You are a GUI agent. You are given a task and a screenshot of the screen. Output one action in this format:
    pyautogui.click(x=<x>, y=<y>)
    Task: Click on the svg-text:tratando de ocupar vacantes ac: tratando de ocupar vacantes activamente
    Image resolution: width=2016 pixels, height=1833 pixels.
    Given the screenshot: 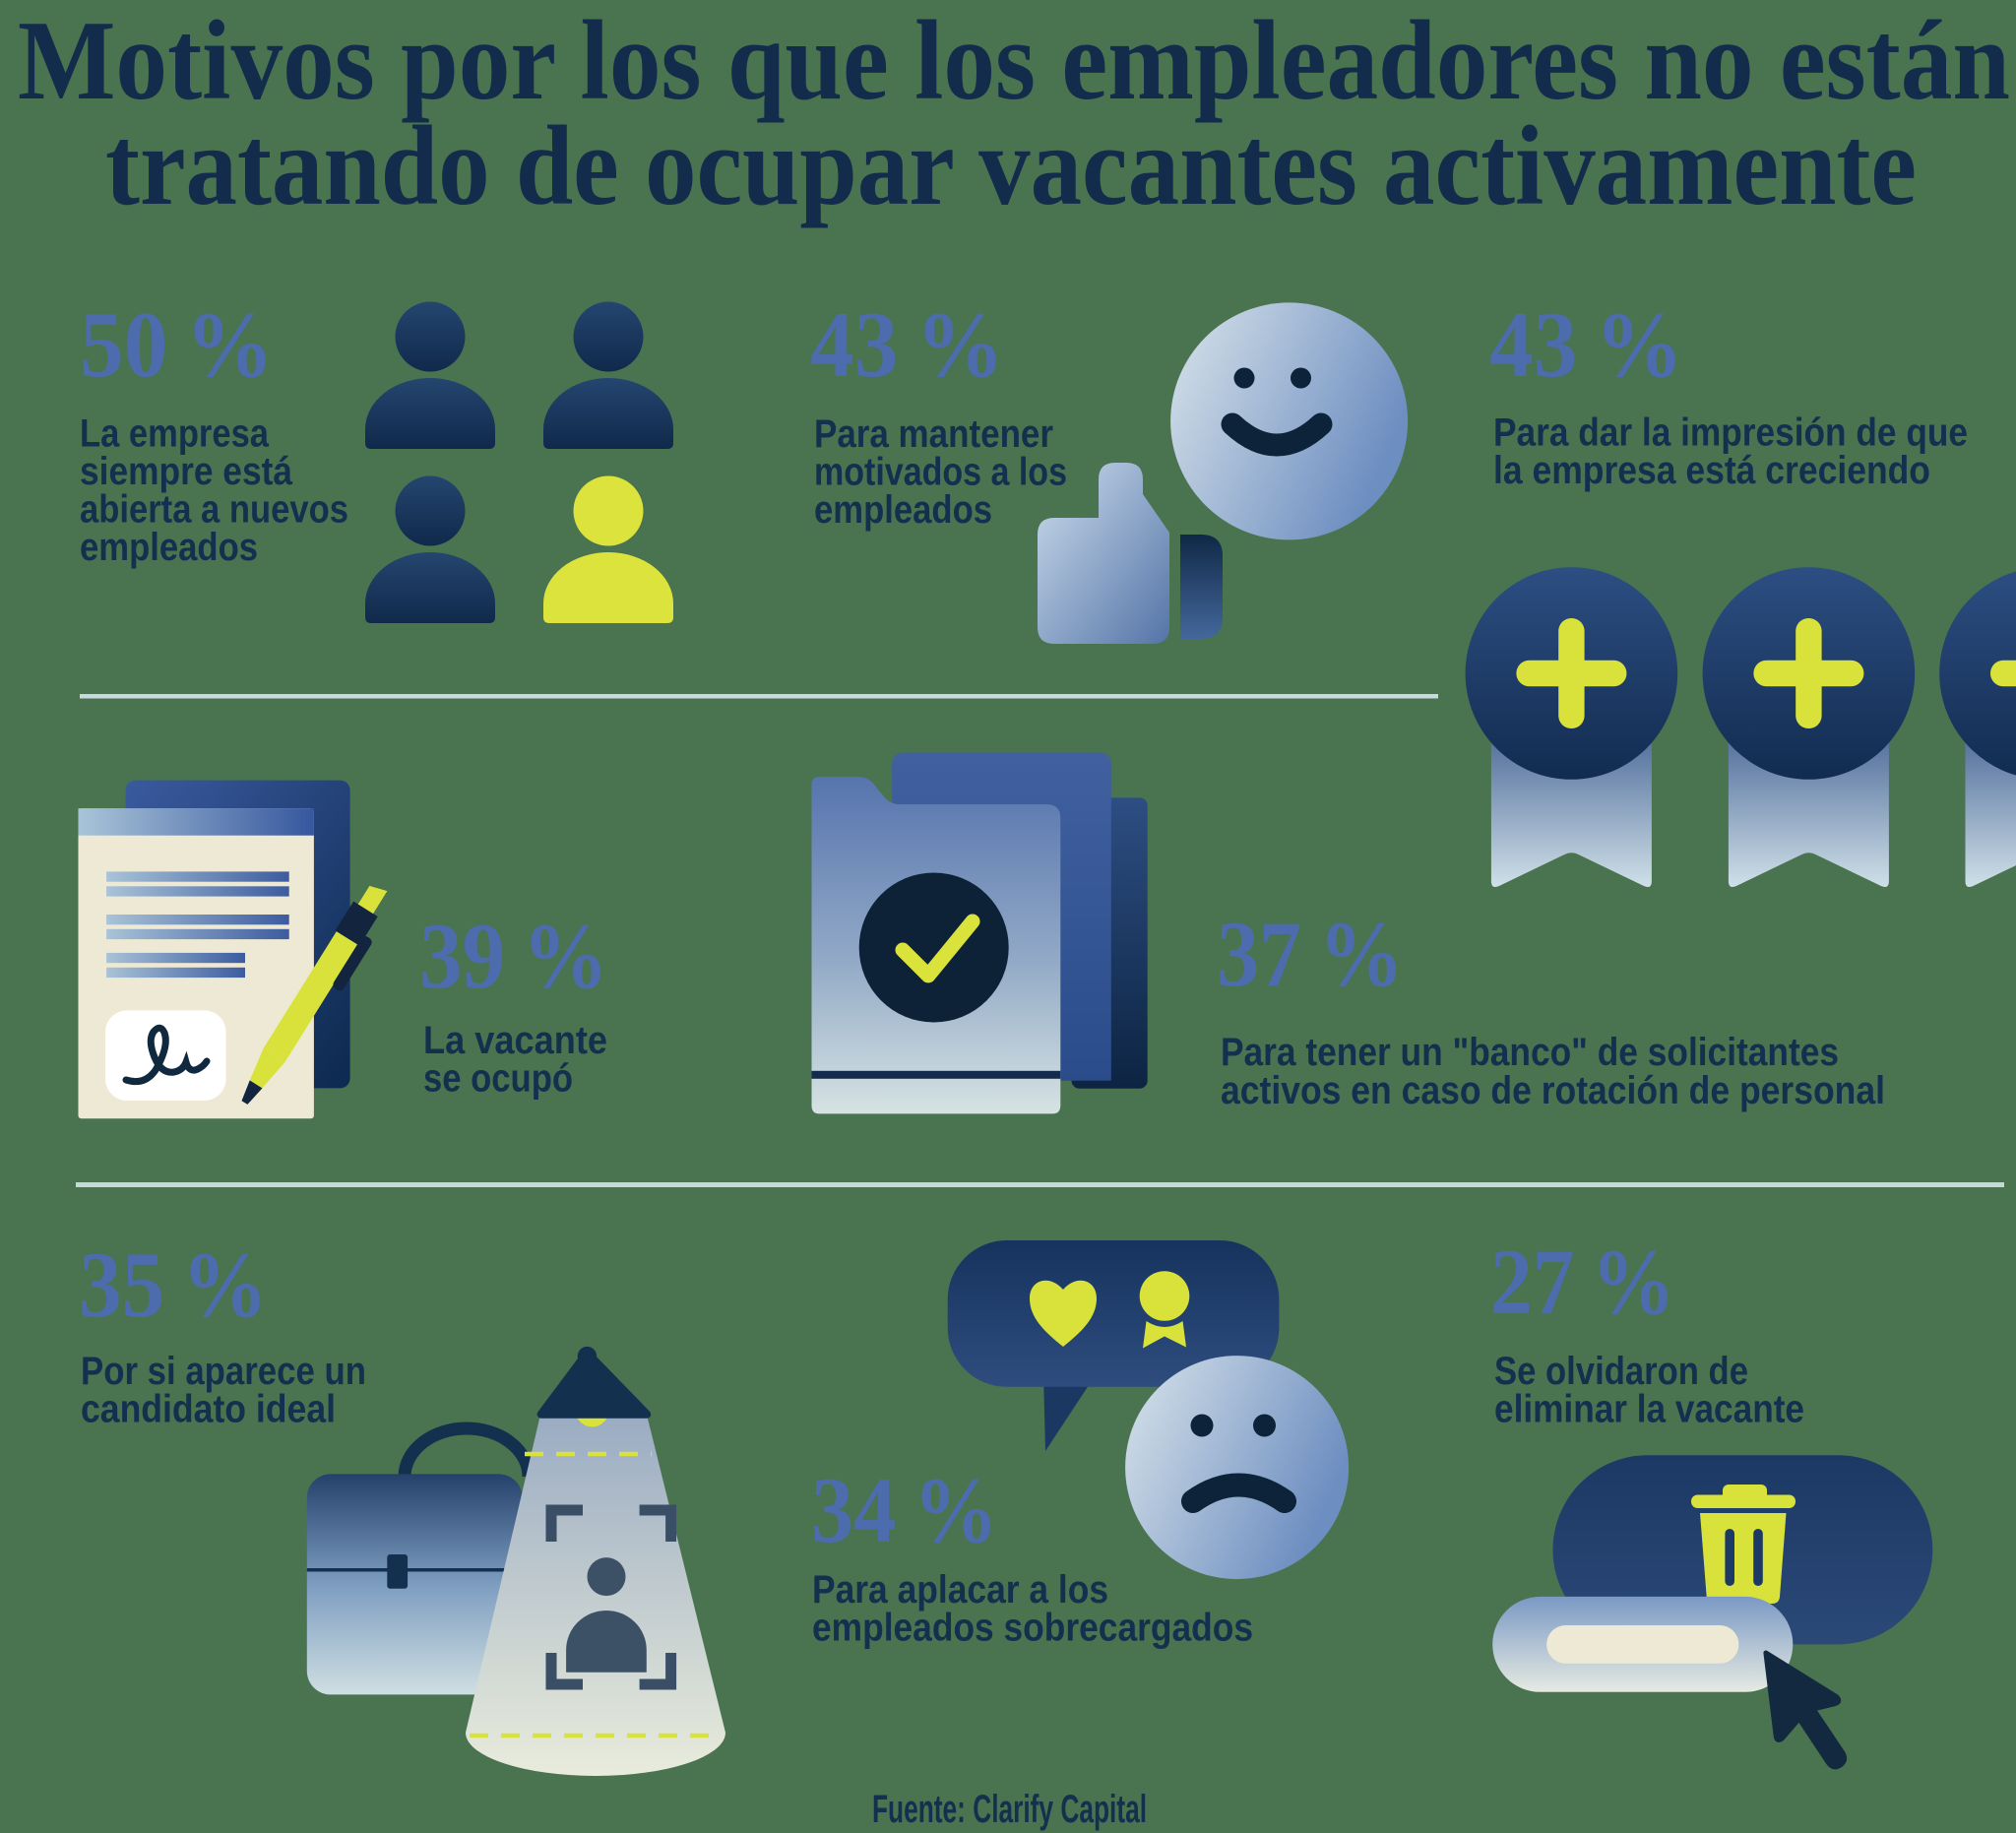 What is the action you would take?
    pyautogui.click(x=1011, y=166)
    